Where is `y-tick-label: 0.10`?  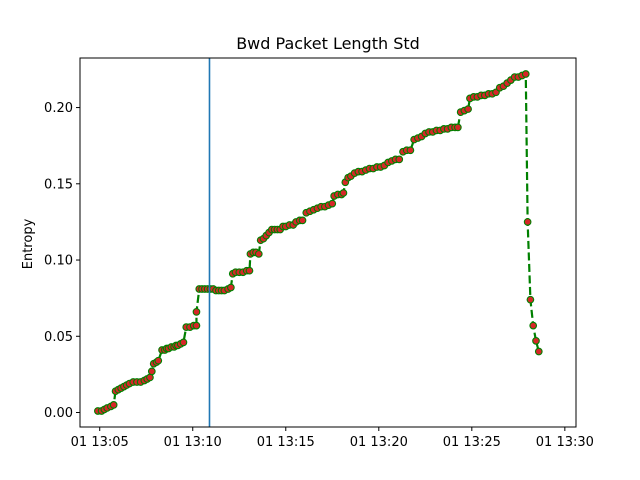
y-tick-label: 0.10 is located at coordinates (58, 261).